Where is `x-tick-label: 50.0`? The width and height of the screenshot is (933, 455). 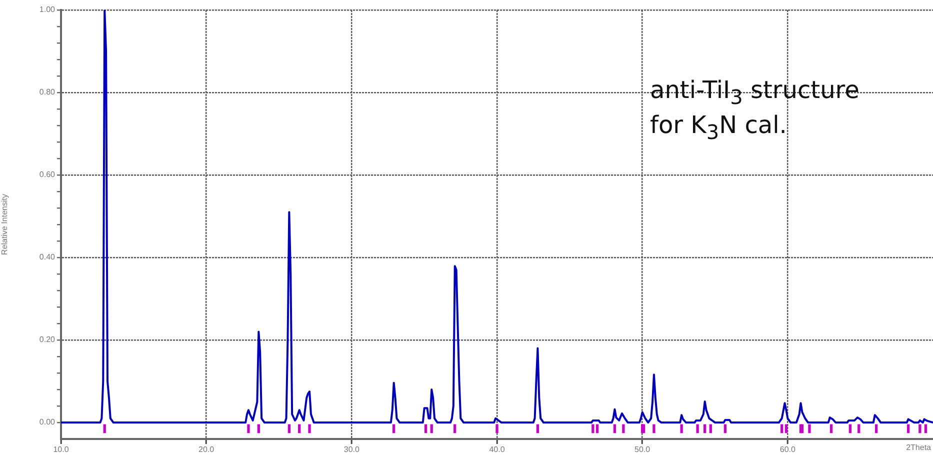 x-tick-label: 50.0 is located at coordinates (642, 449).